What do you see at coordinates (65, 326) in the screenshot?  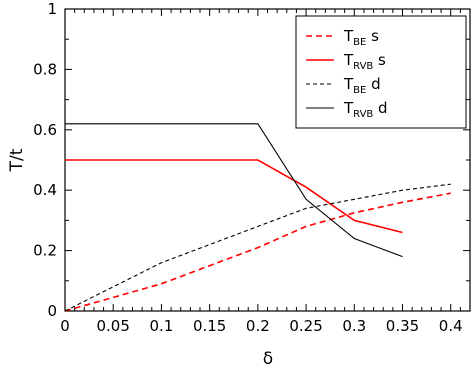 I see `x-tick-label: 0` at bounding box center [65, 326].